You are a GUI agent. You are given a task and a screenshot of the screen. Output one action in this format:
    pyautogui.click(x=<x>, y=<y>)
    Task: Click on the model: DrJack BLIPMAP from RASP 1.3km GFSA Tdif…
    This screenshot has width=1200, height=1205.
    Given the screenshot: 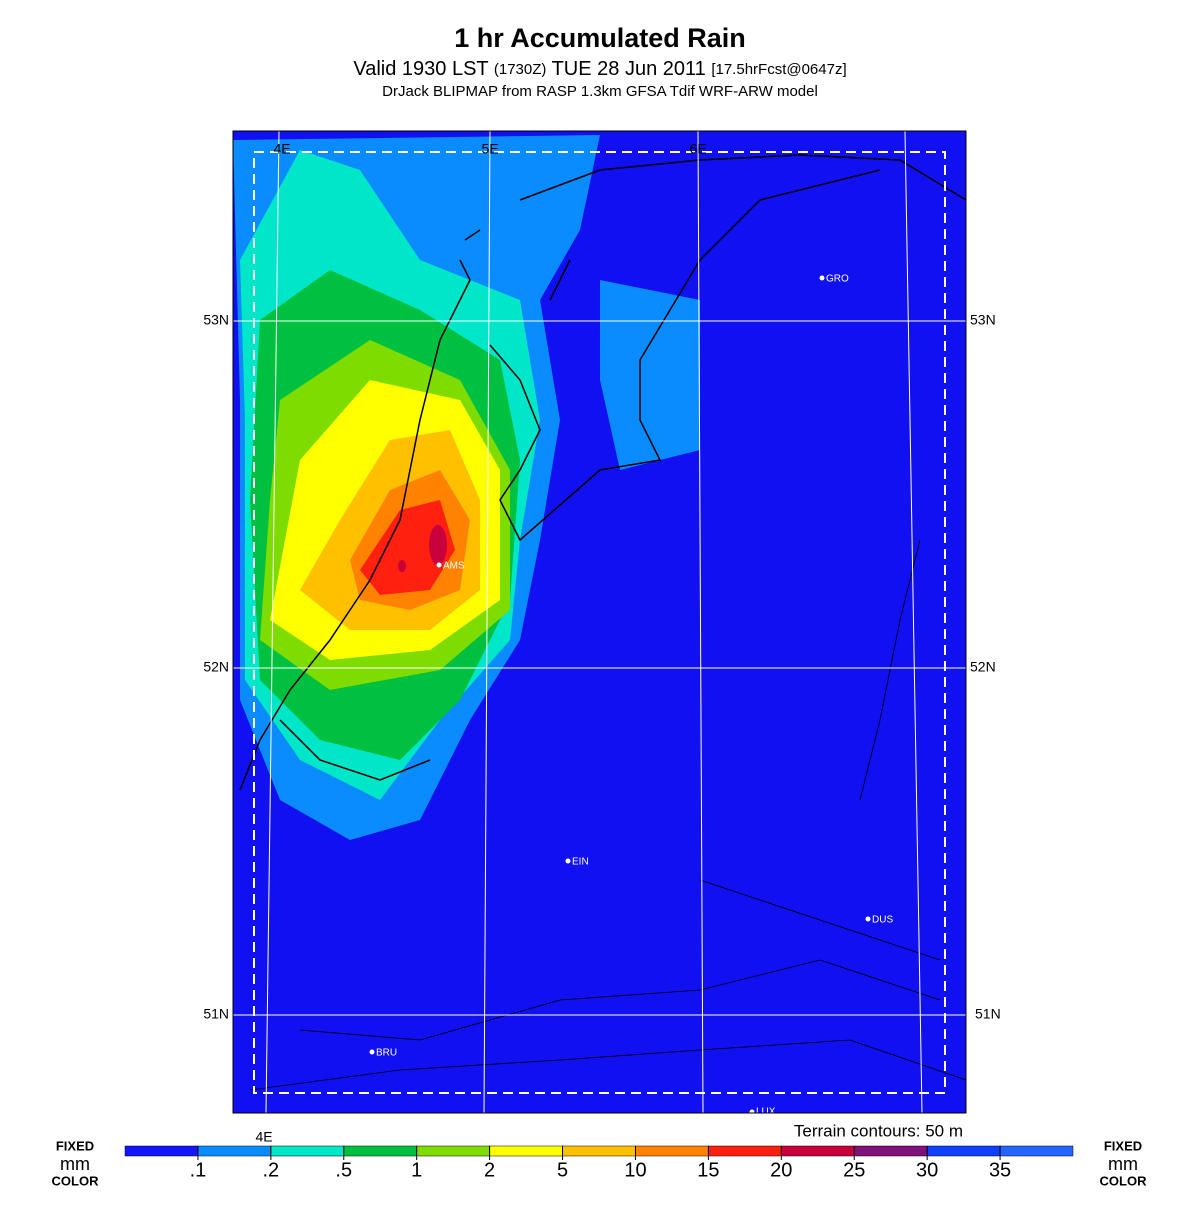 What is the action you would take?
    pyautogui.click(x=600, y=91)
    